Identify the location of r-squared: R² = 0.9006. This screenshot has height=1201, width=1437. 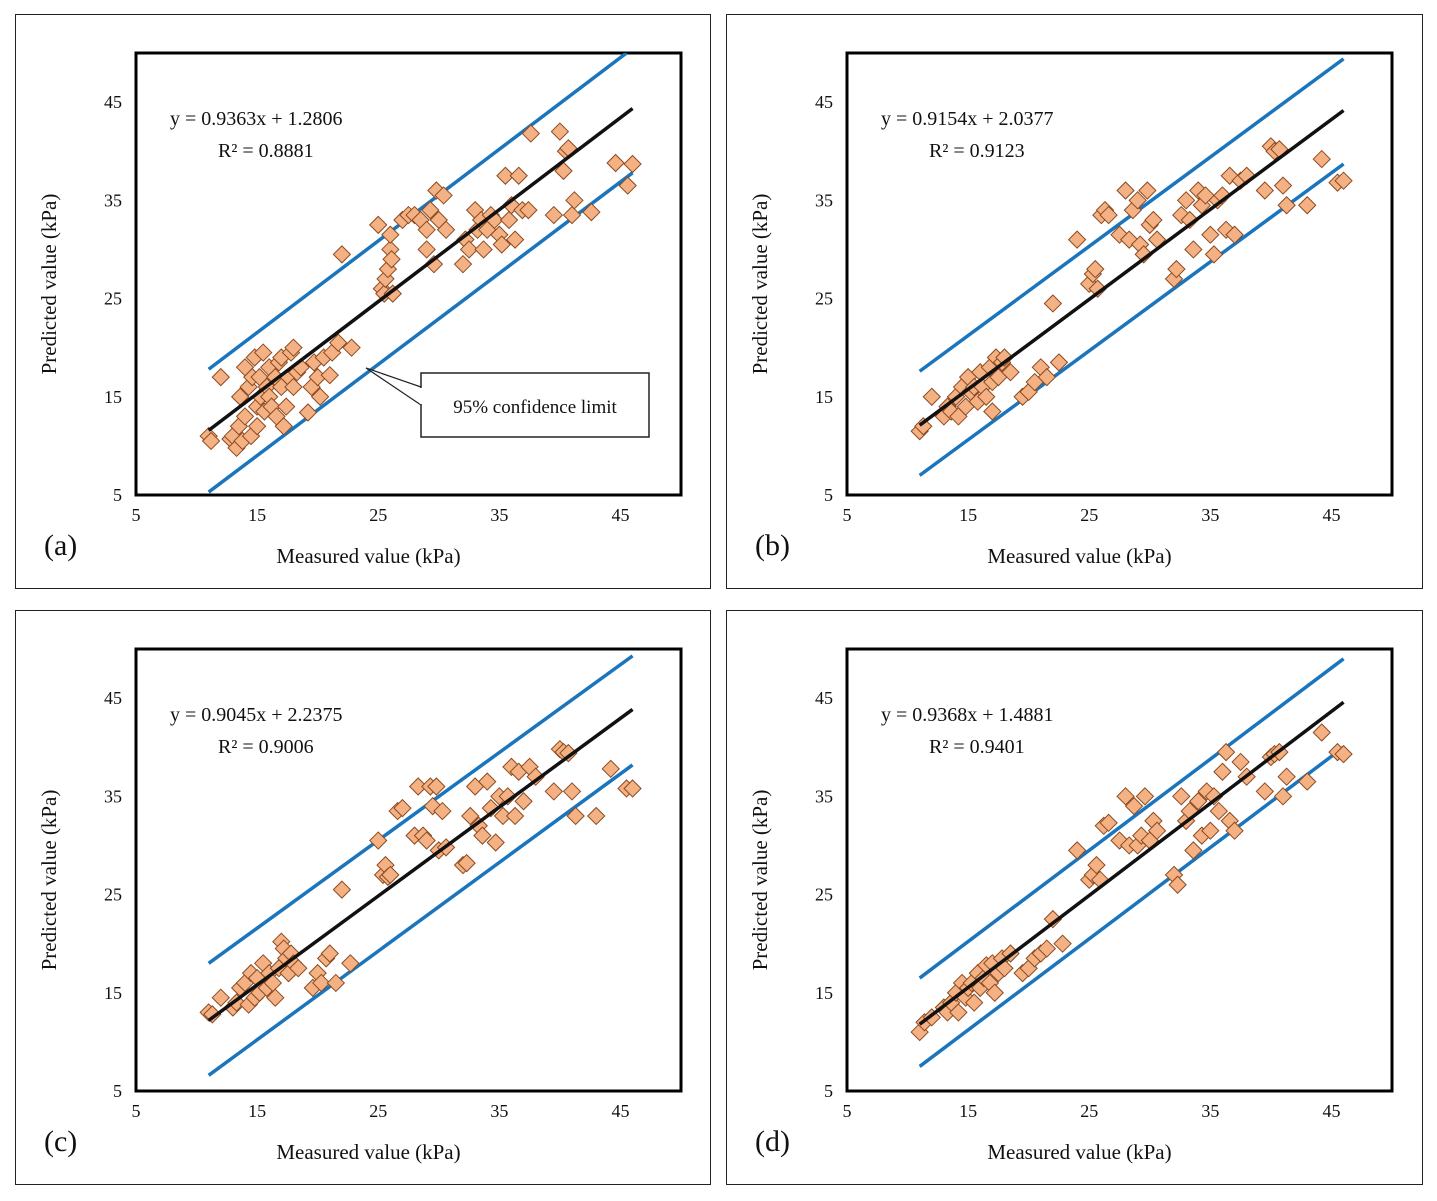
(266, 747).